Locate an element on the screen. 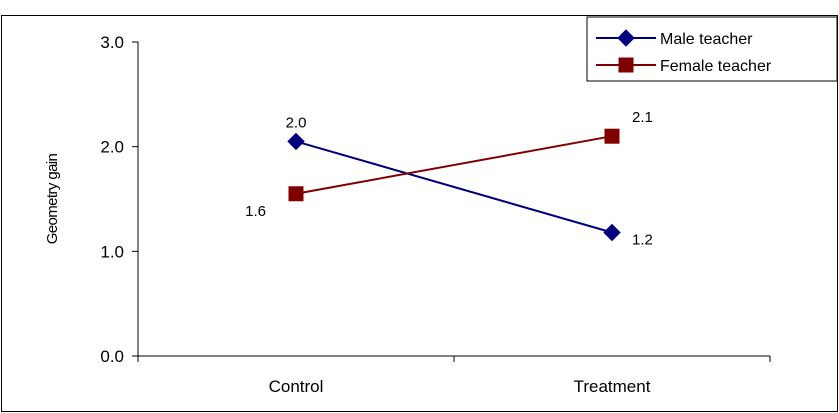 This screenshot has height=413, width=839. series-1: 1.6 2.1 is located at coordinates (449, 164).